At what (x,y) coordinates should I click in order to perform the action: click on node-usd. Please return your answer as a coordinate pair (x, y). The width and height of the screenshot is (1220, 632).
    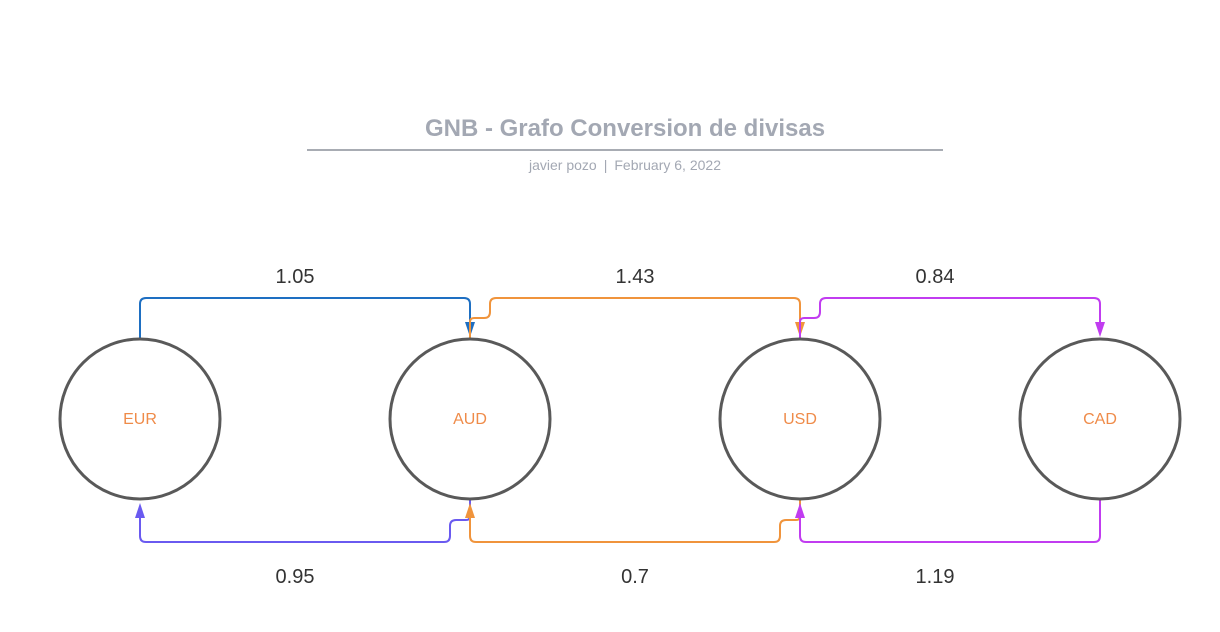
    Looking at the image, I should click on (800, 419).